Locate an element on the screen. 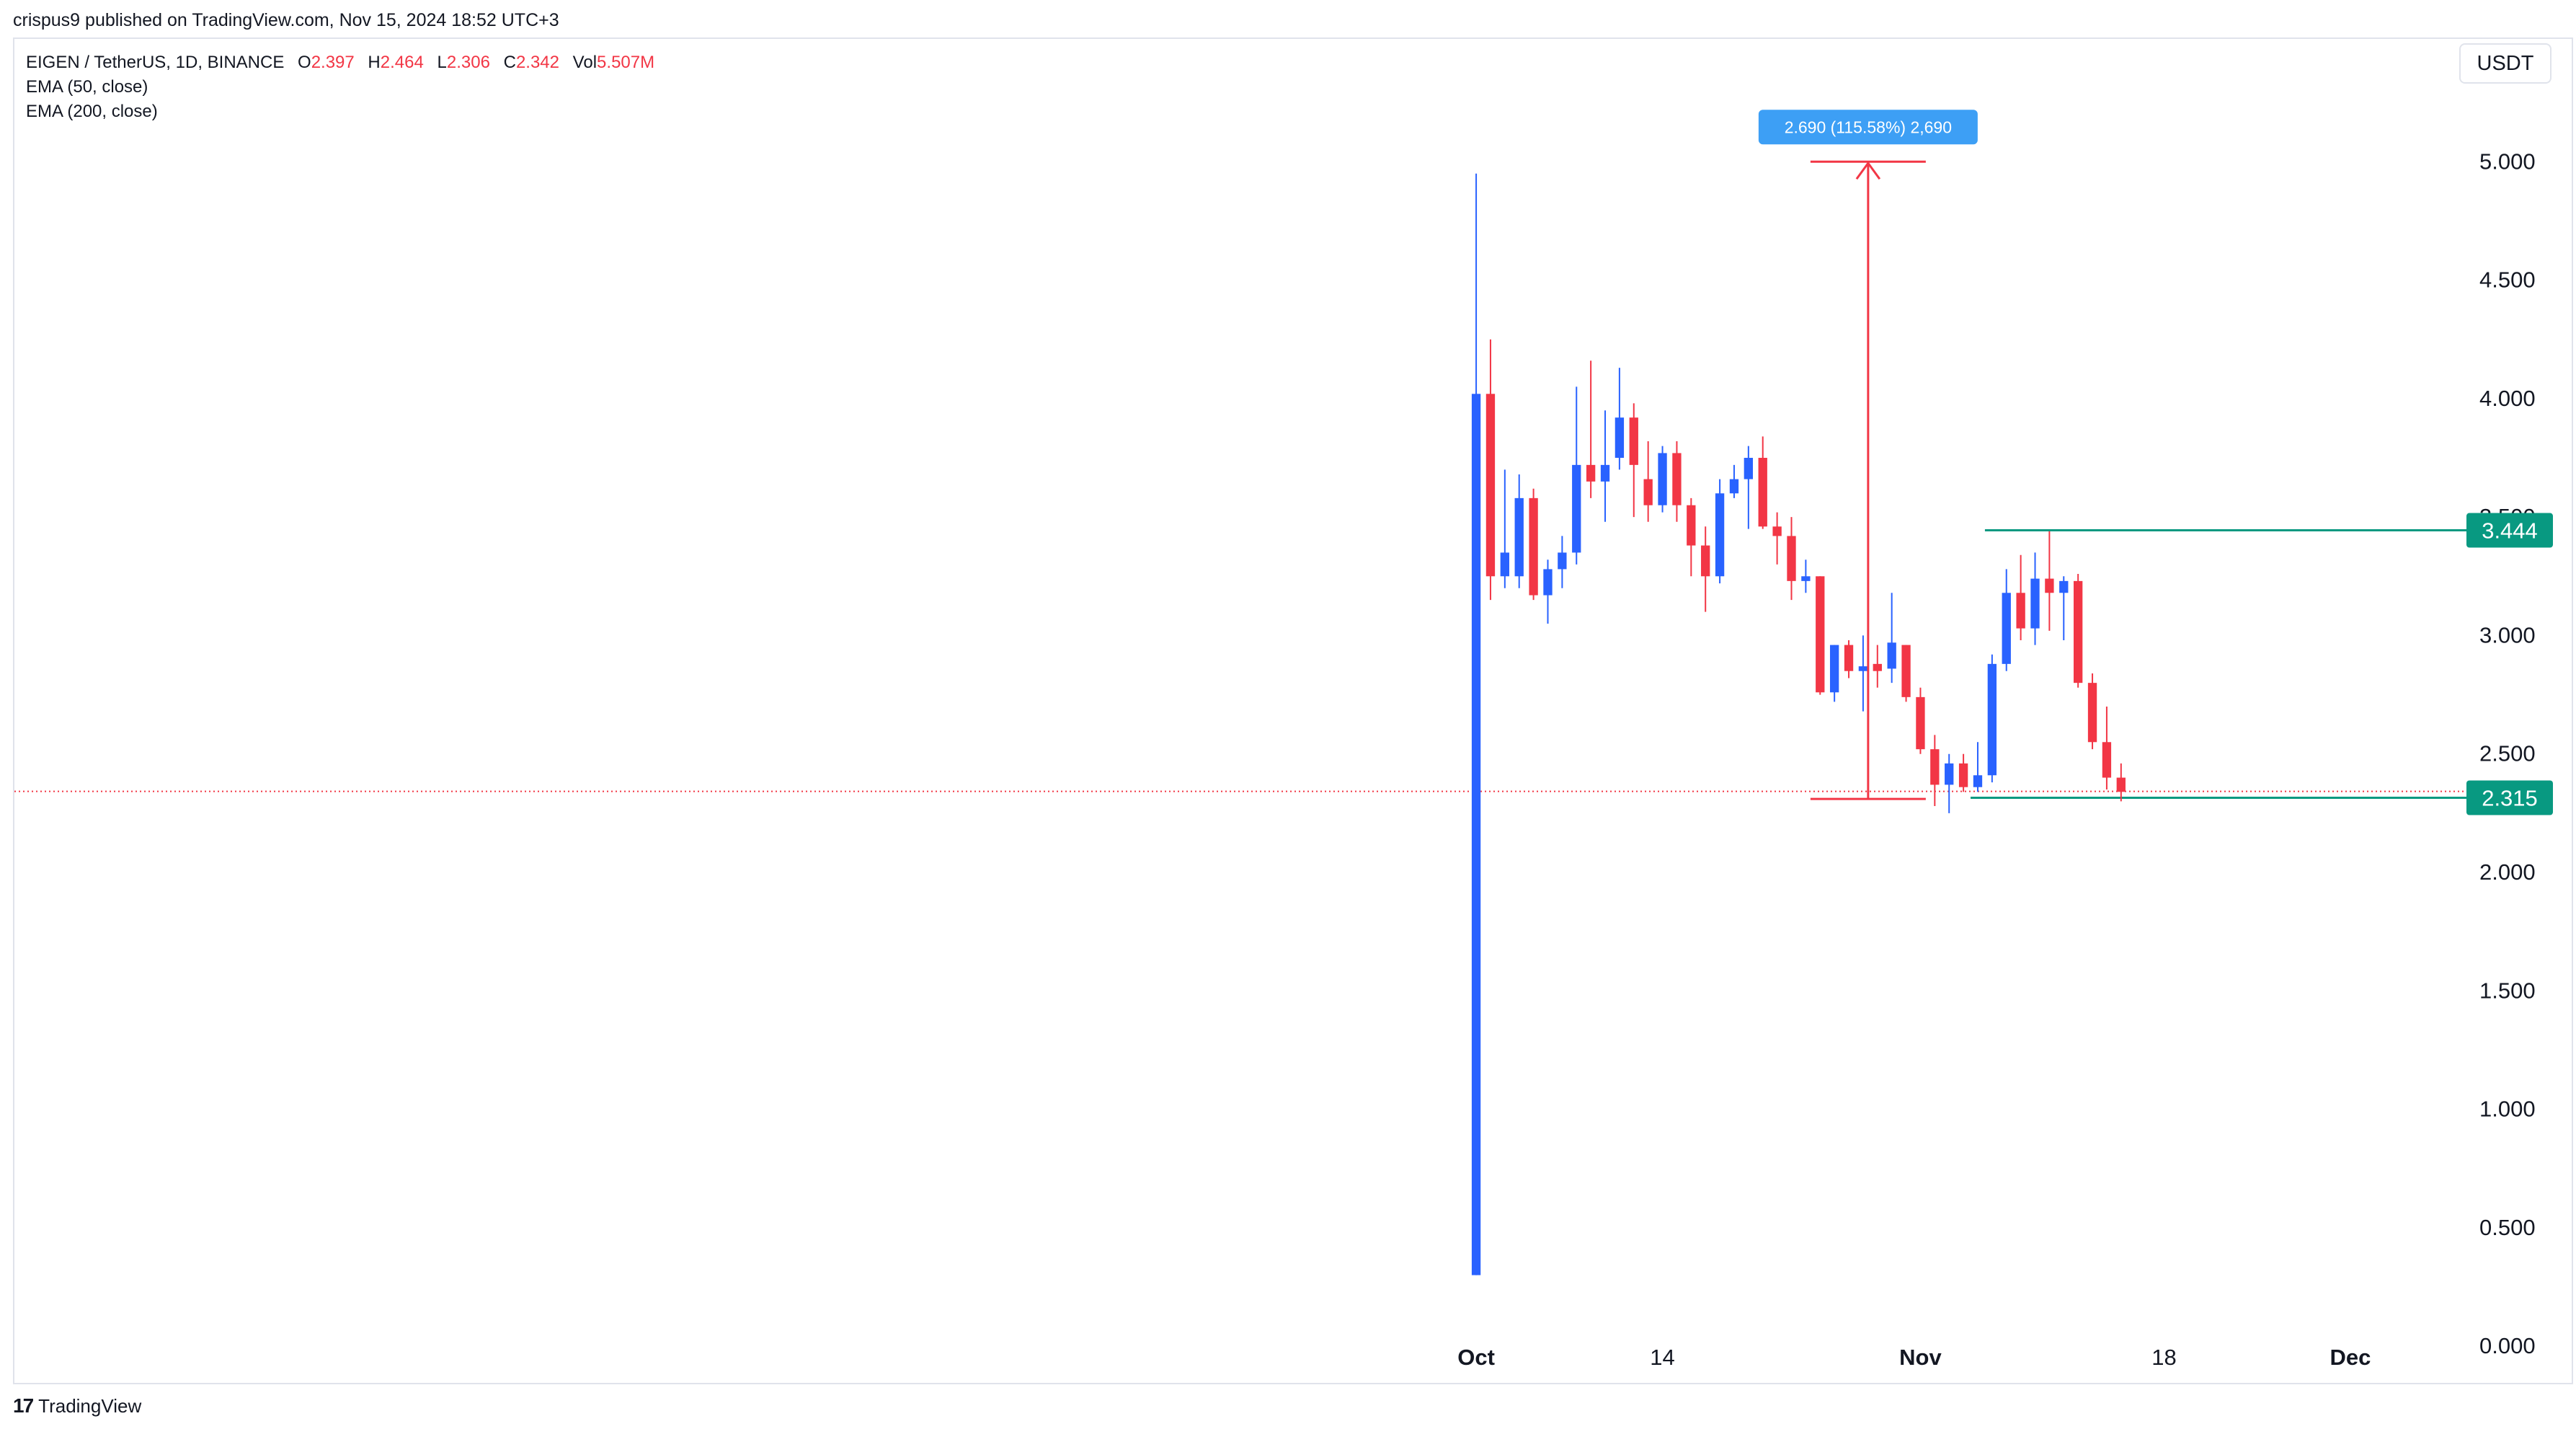  y-tick-label: 4.500 is located at coordinates (2507, 280).